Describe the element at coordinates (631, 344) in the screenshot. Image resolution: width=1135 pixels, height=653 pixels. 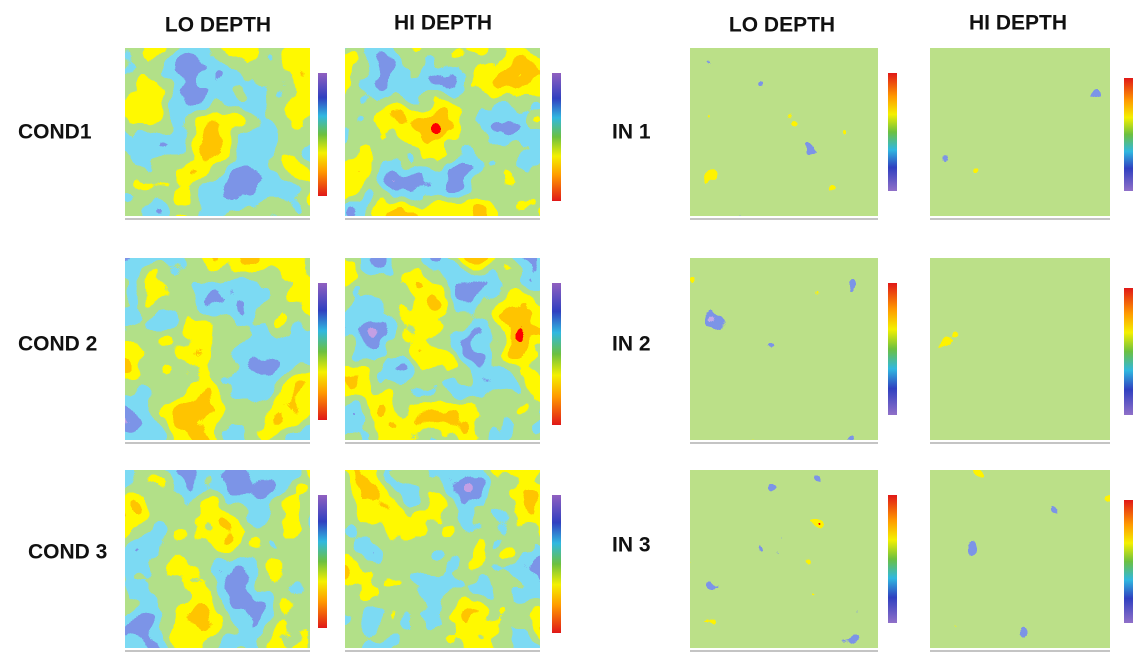
I see `row-label: IN 2` at that location.